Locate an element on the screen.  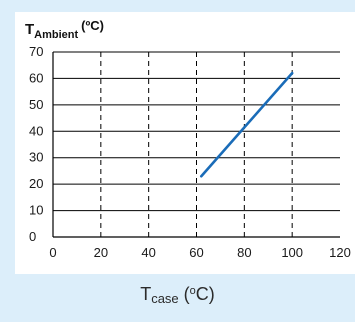
x-axis-label-unit-sup: o is located at coordinates (192, 291).